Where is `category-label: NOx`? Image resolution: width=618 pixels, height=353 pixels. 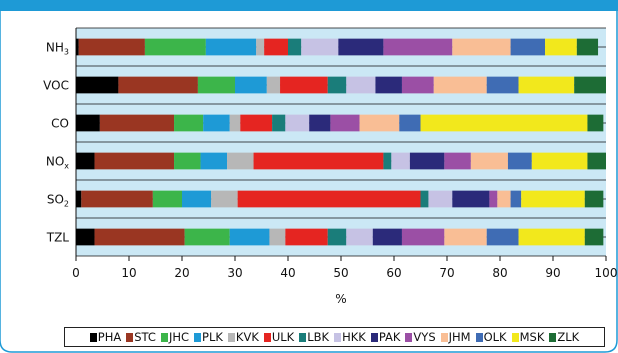
category-label: NOx is located at coordinates (57, 163).